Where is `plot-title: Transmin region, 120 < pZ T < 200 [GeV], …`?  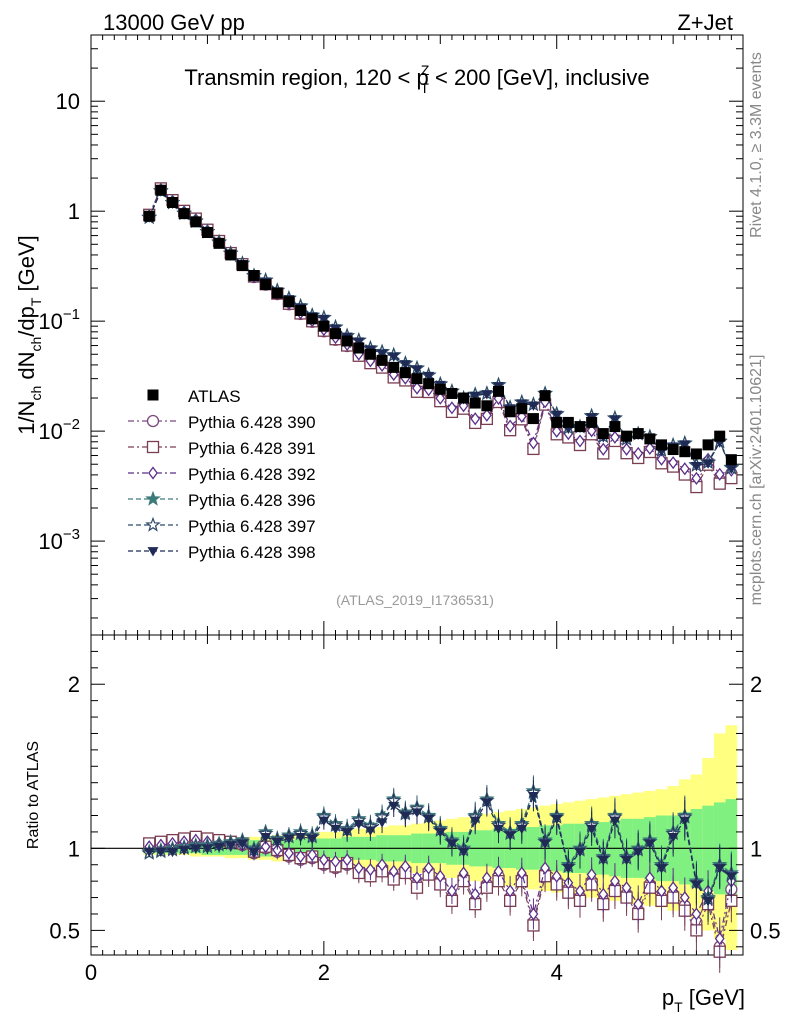
plot-title: Transmin region, 120 < pZ T < 200 [GeV], … is located at coordinates (416, 79).